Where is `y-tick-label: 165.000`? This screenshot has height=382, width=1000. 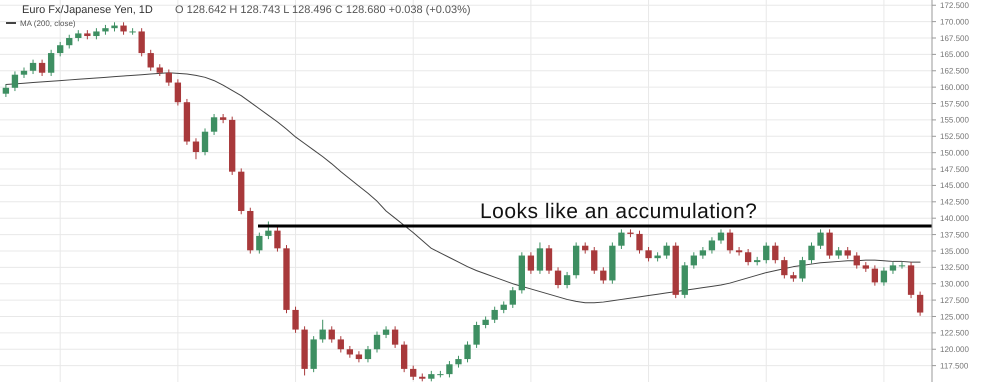
y-tick-label: 165.000 is located at coordinates (955, 55).